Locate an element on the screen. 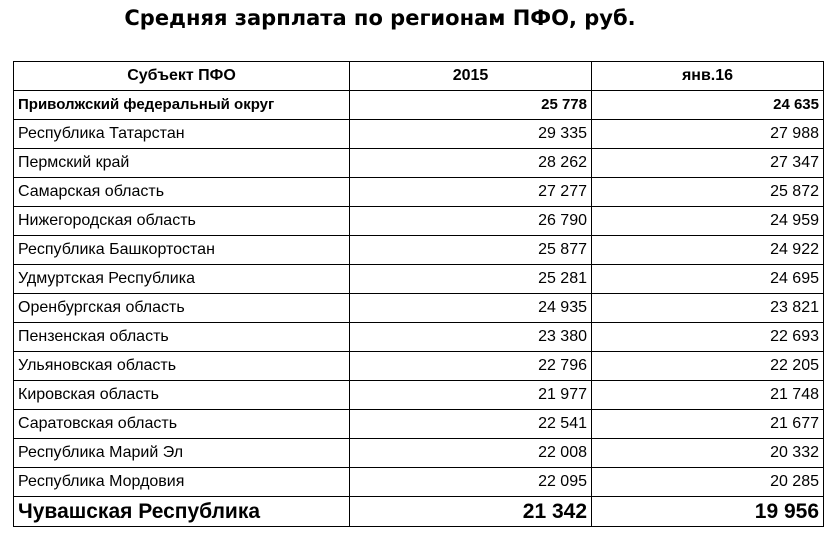 The image size is (840, 538). value-jan16: 24 695 is located at coordinates (707, 279).